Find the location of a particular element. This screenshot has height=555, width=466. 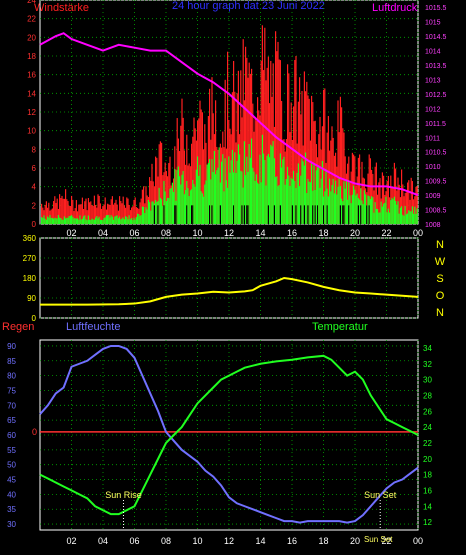

temperature-y-tick: 18 is located at coordinates (427, 475).